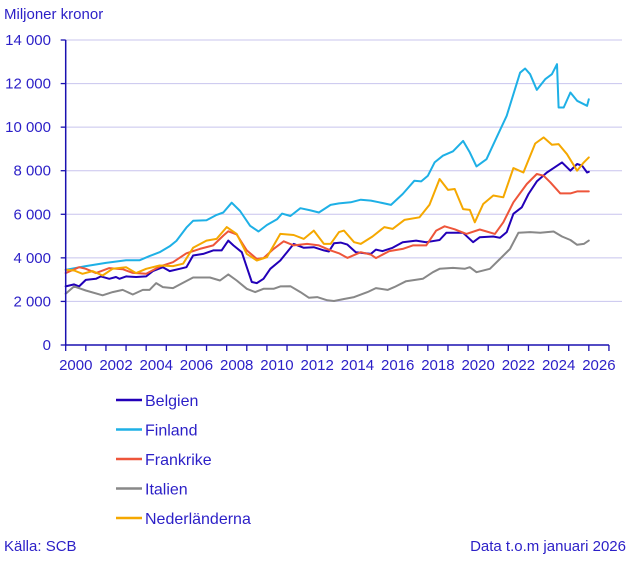 This screenshot has height=564, width=635. I want to click on y-tick-label: 0, so click(47, 345).